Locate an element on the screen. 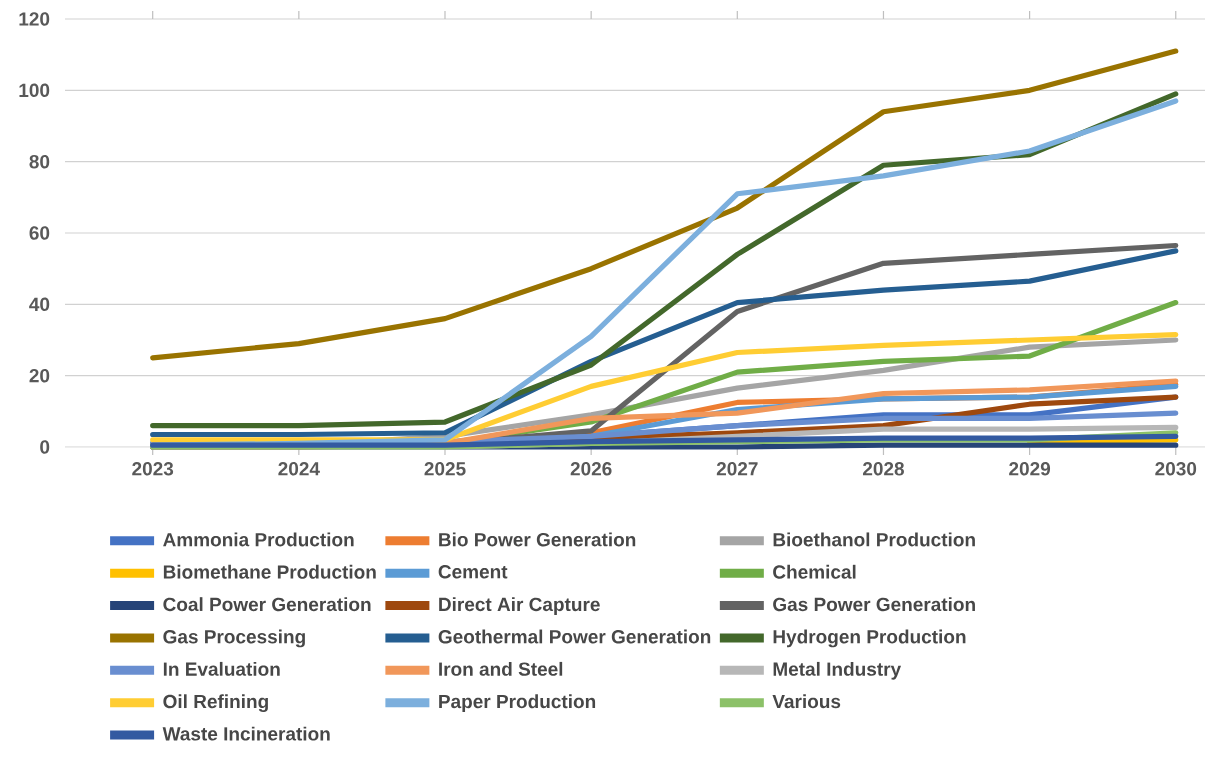 The height and width of the screenshot is (757, 1206). legend-label: Paper Production is located at coordinates (517, 703).